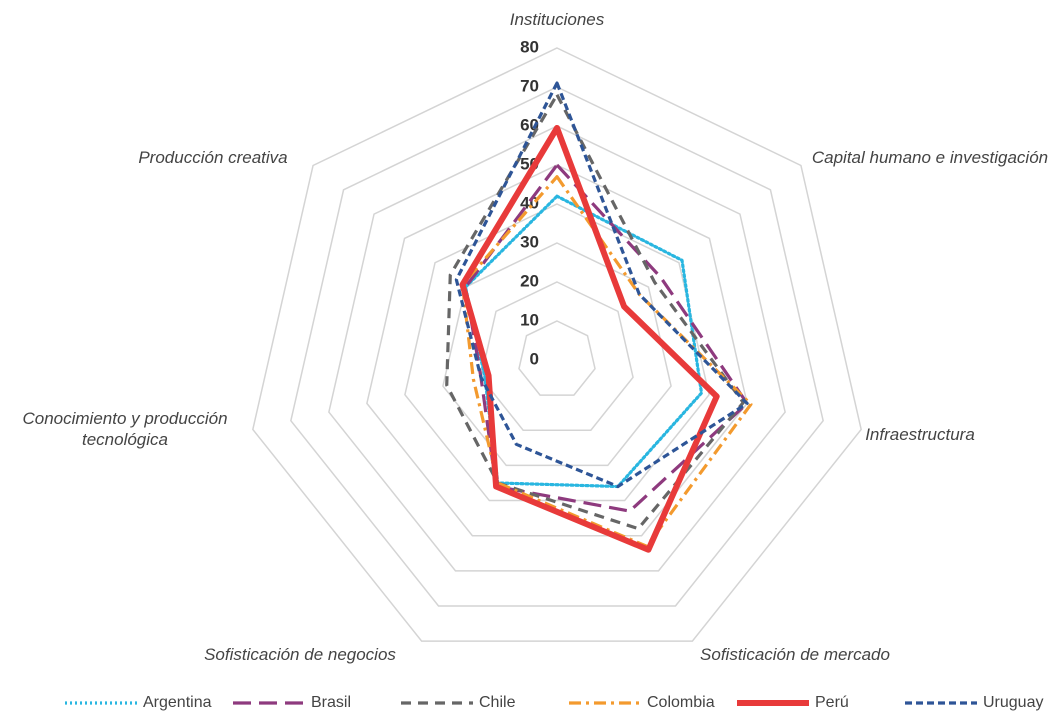 Image resolution: width=1060 pixels, height=713 pixels. What do you see at coordinates (331, 702) in the screenshot?
I see `legend-label: Brasil` at bounding box center [331, 702].